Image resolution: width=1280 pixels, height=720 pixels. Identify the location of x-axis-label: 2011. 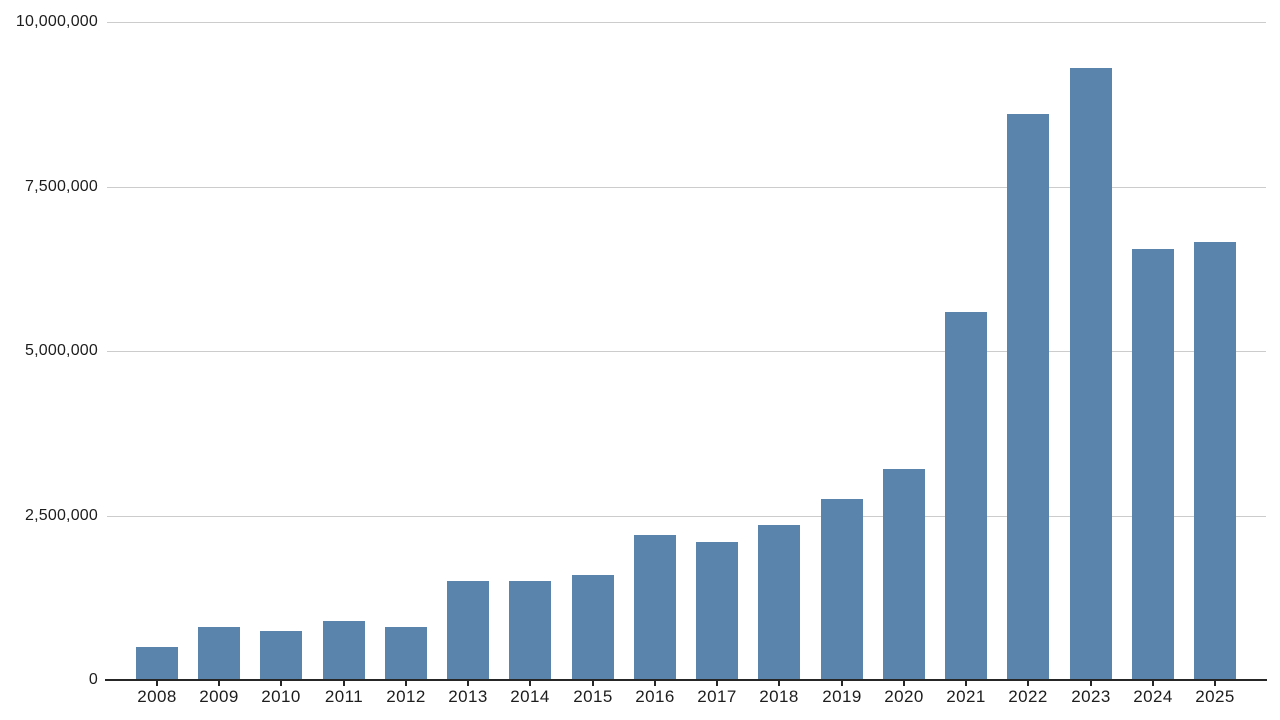
(344, 696).